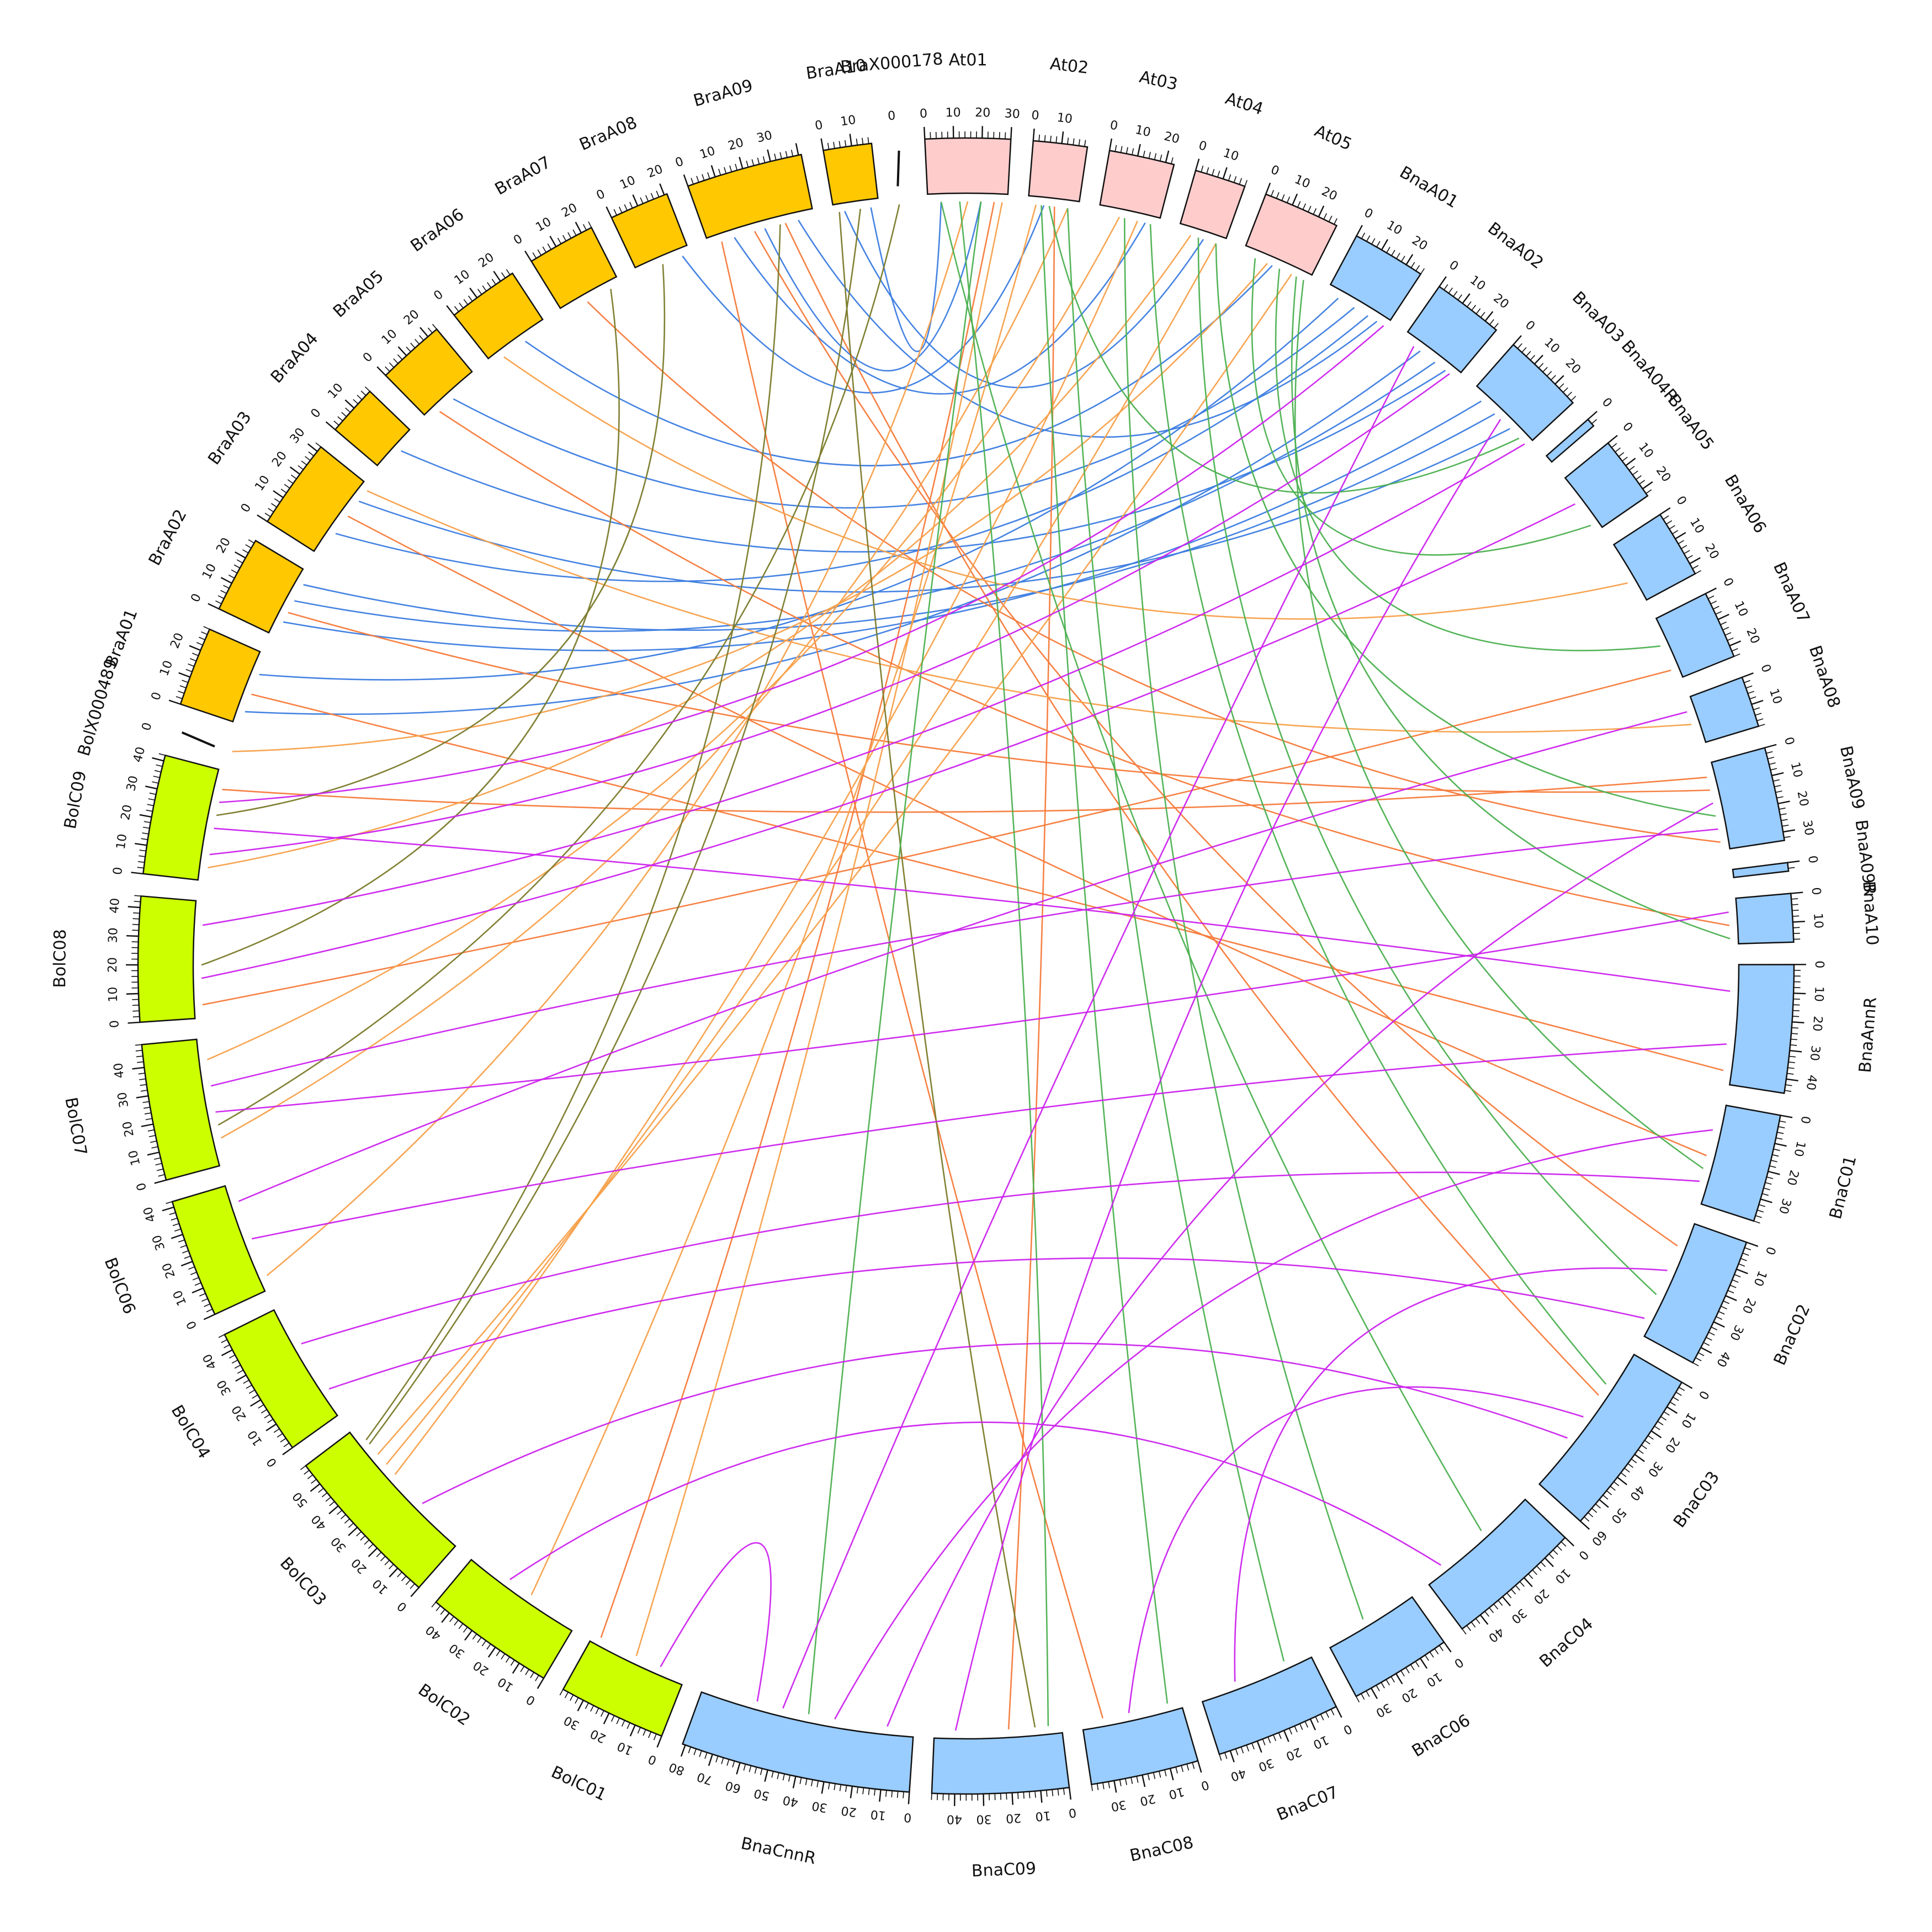 This screenshot has width=1932, height=1932. I want to click on chromosome-label: BolC01, so click(579, 1784).